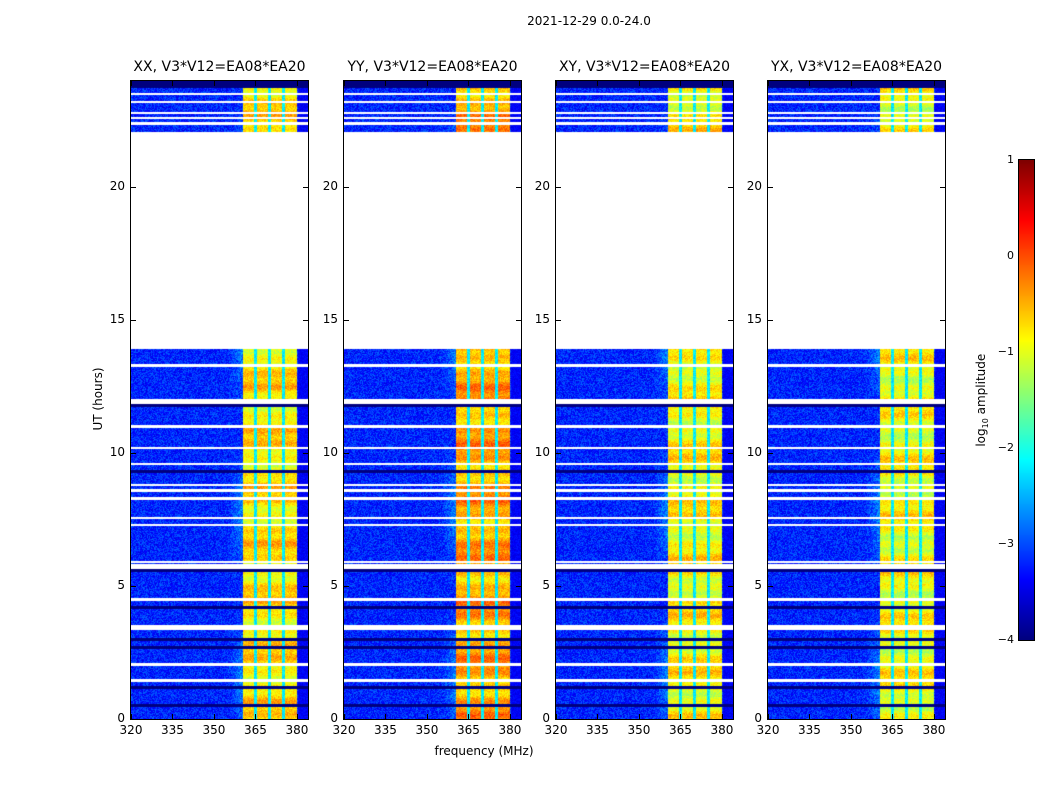  I want to click on y-tick-label: 15, so click(542, 319).